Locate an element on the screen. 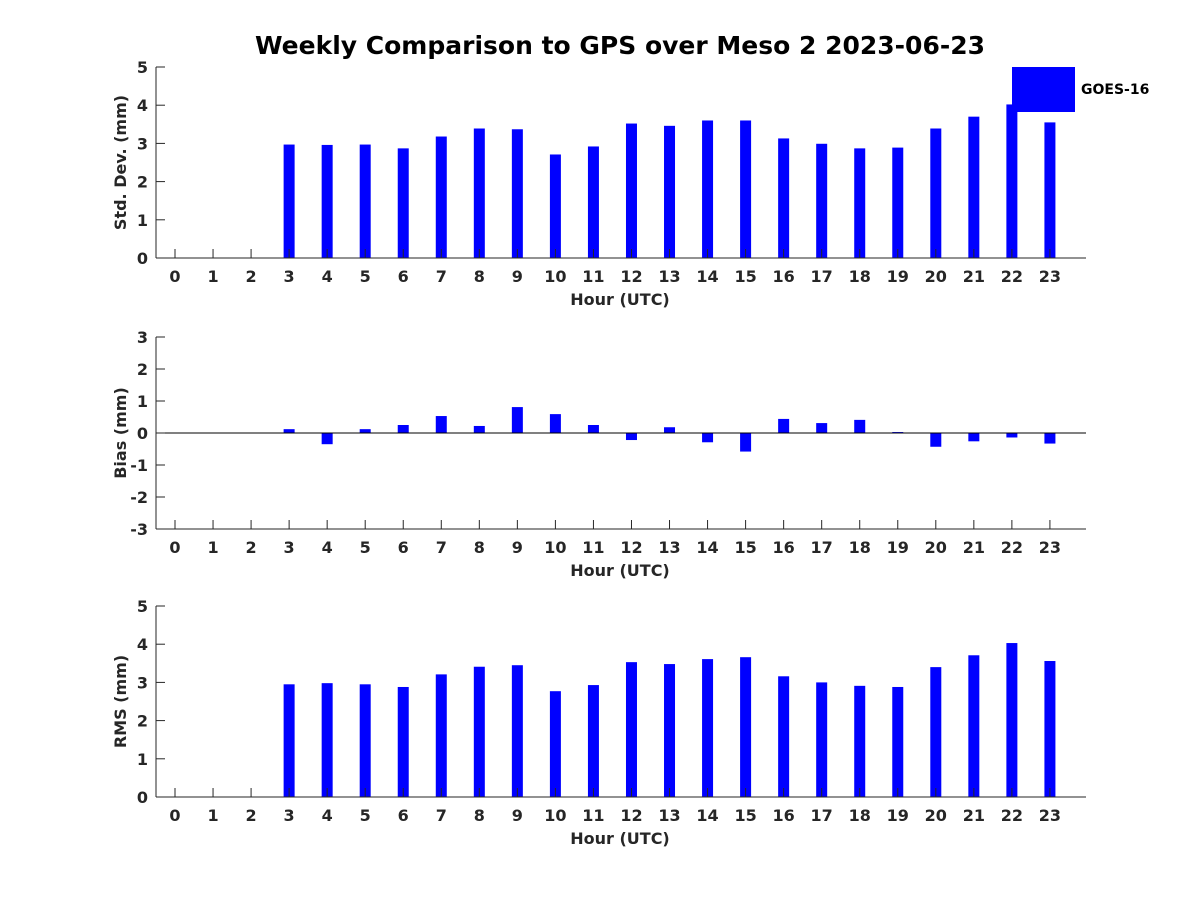 This screenshot has height=900, width=1200. x-tick-label-std-dev: 20 is located at coordinates (936, 276).